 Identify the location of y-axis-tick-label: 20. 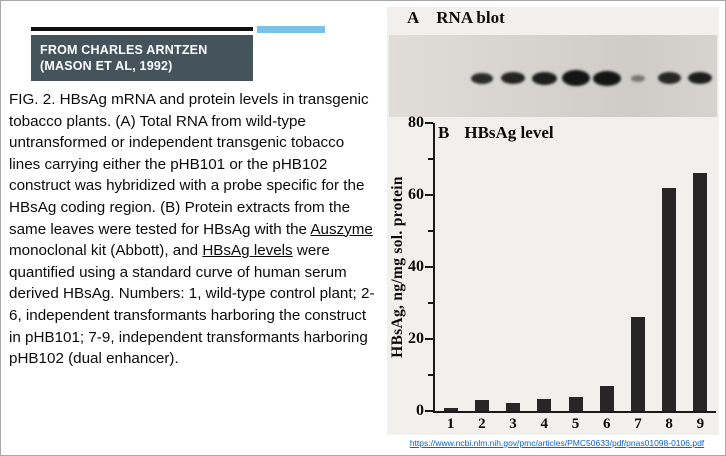
(416, 338).